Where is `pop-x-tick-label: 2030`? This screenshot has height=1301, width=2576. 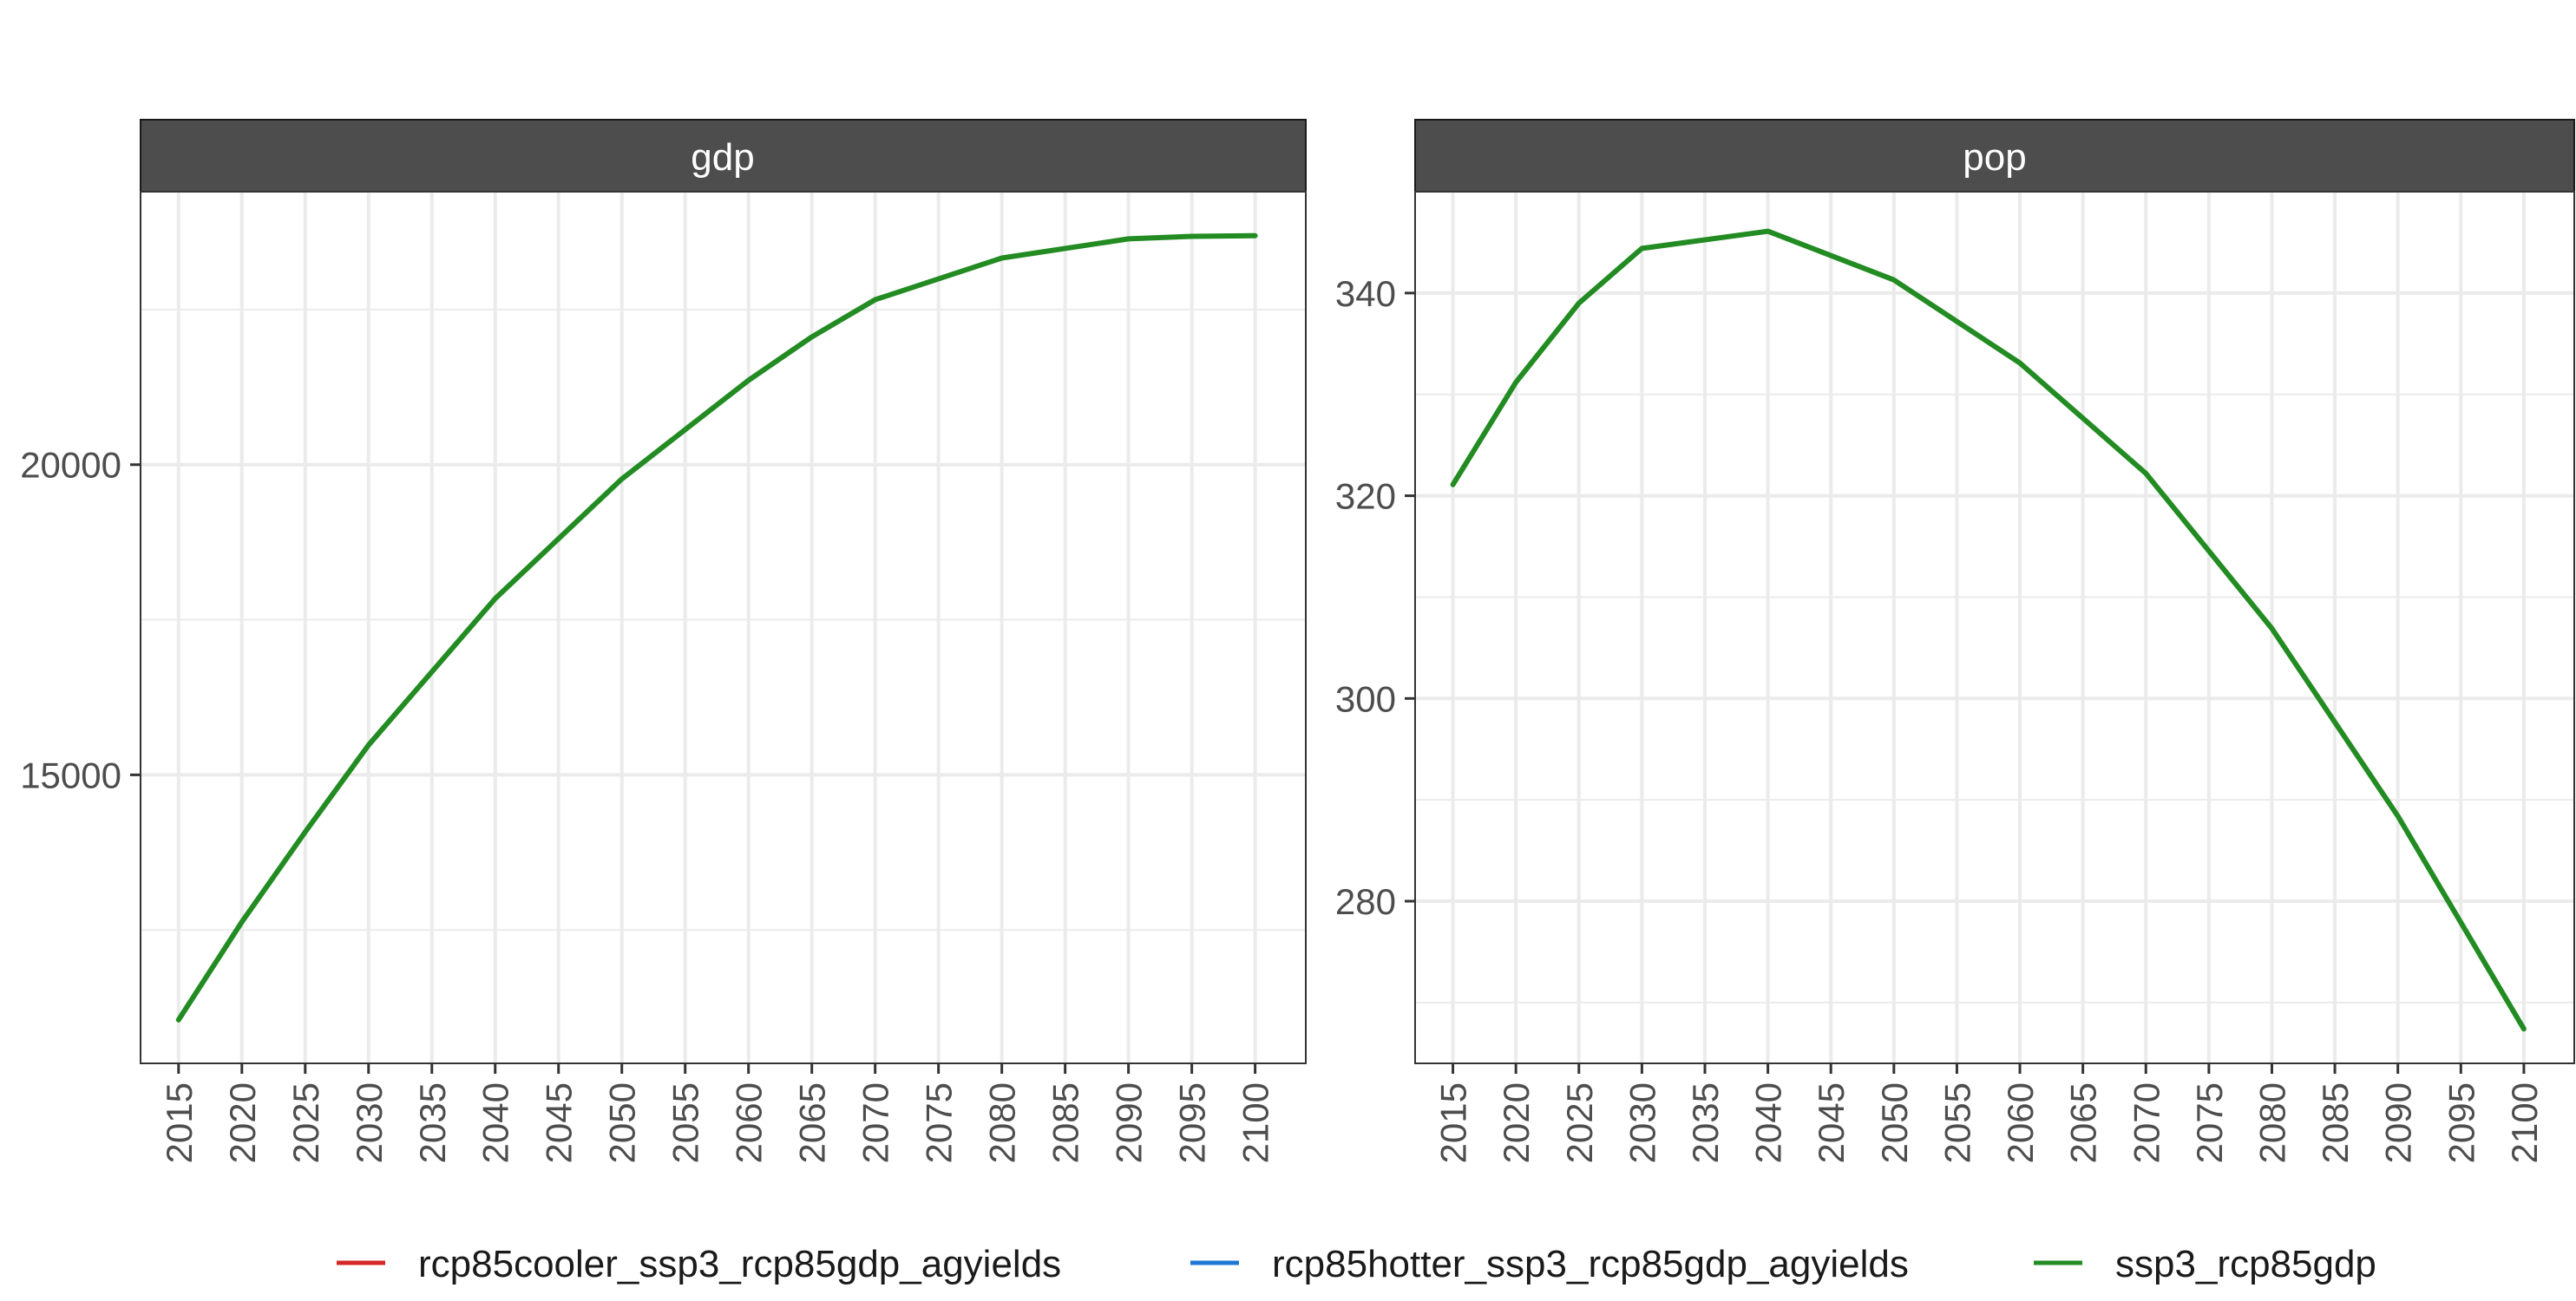 pop-x-tick-label: 2030 is located at coordinates (1642, 1122).